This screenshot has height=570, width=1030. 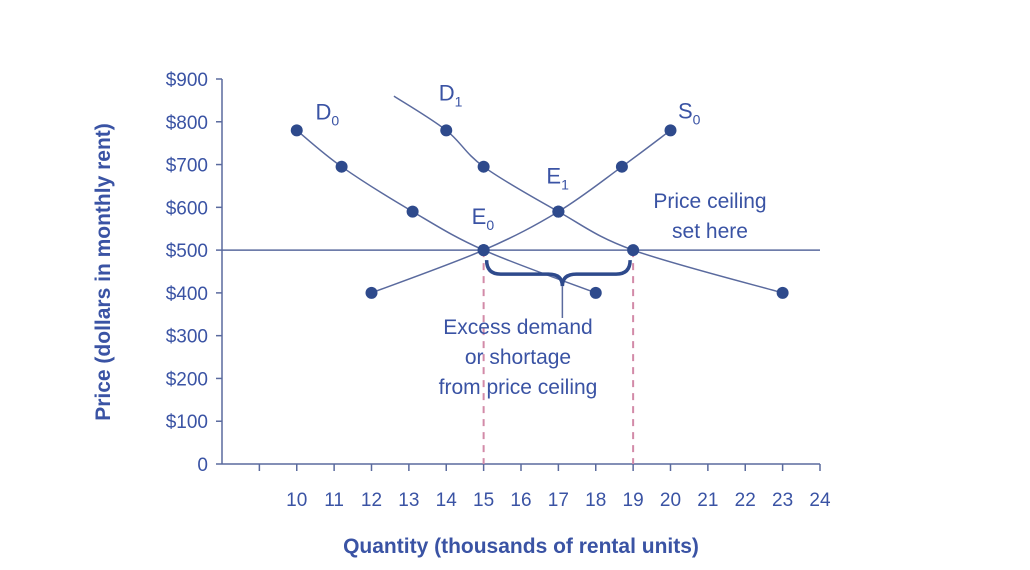 I want to click on y-tick-label: $900, so click(x=187, y=80).